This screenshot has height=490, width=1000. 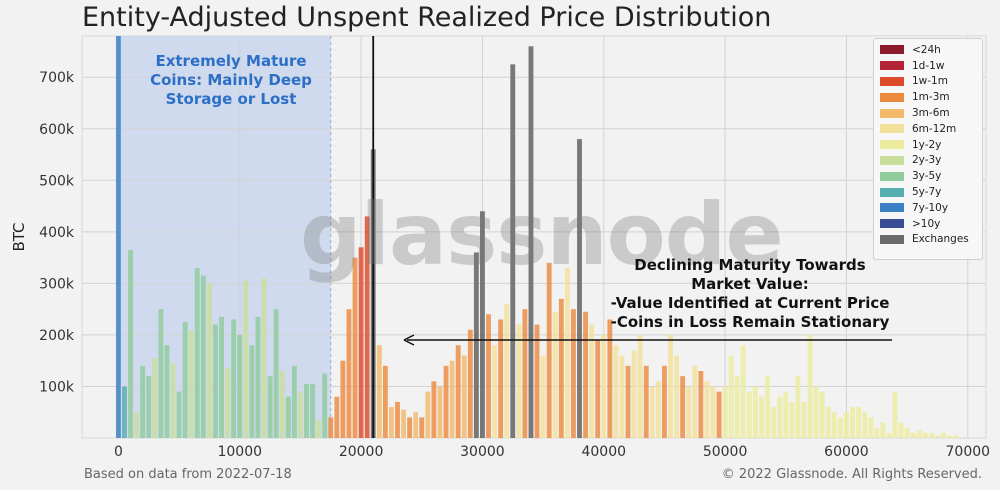 What do you see at coordinates (931, 113) in the screenshot?
I see `legend-label: 3m-6m` at bounding box center [931, 113].